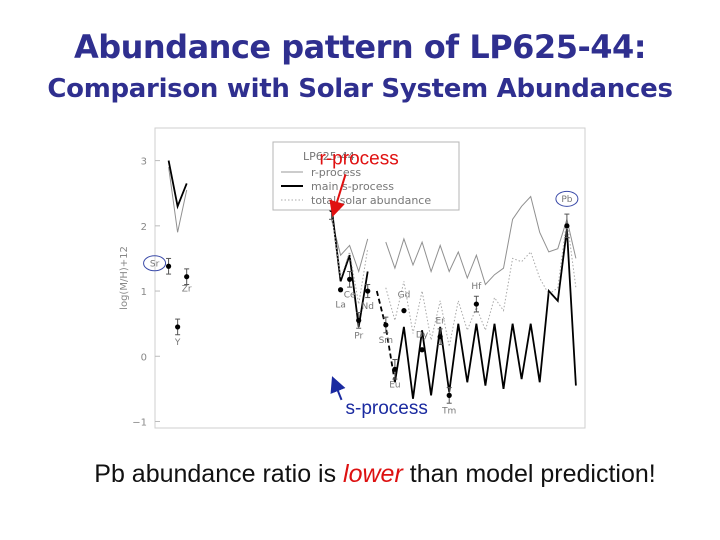 The height and width of the screenshot is (540, 720). Describe the element at coordinates (422, 336) in the screenshot. I see `element-label-dy: Dy` at that location.